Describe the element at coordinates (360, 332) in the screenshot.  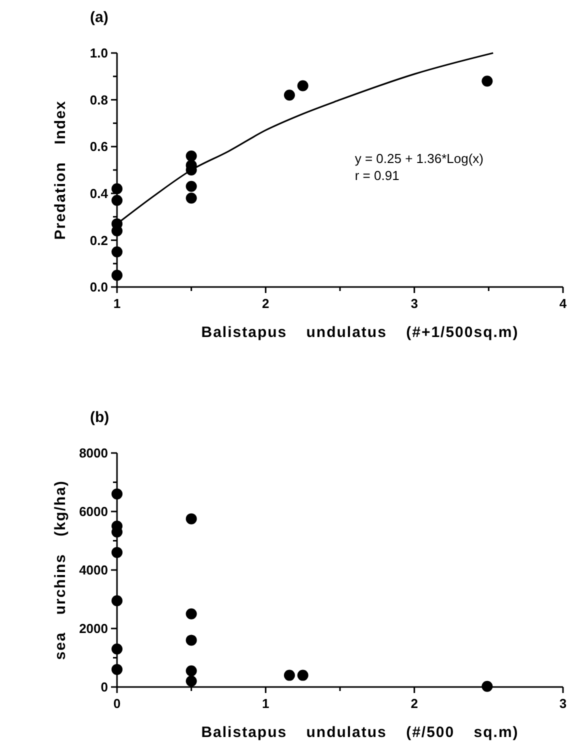
I see `x-axis-title: Balistapus undulatus (#+1/500sq.m)` at that location.